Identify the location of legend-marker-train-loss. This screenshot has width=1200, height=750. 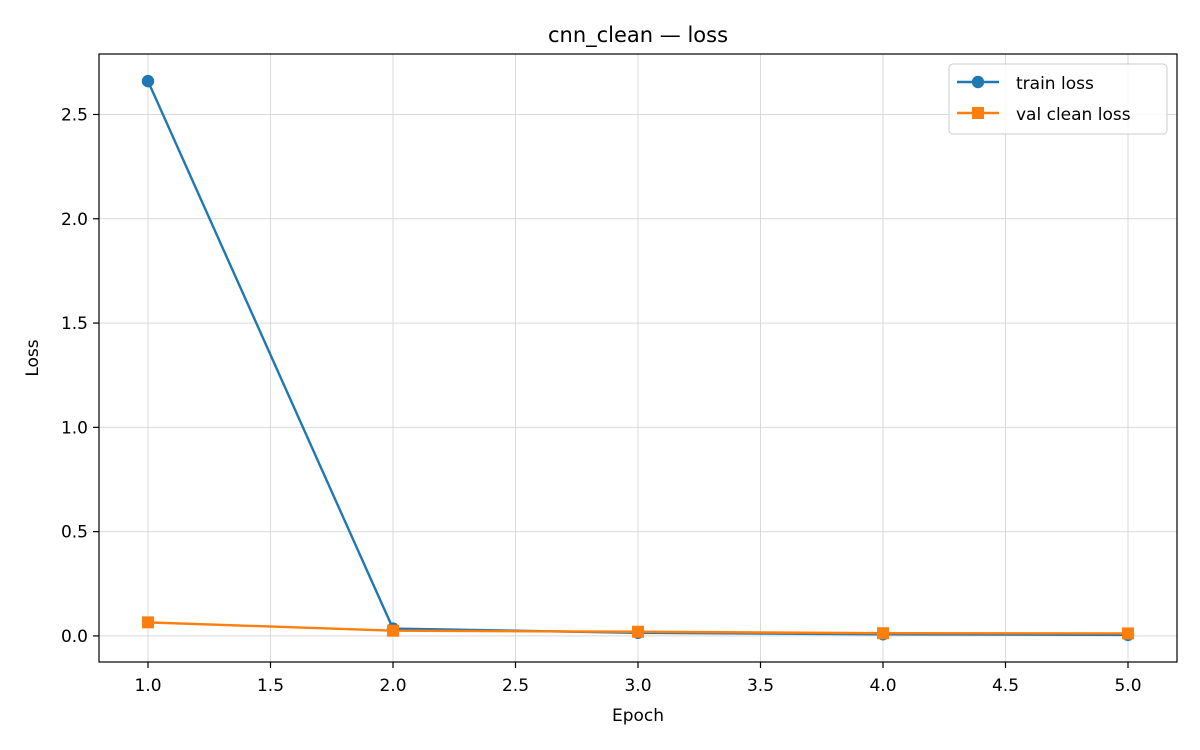
(978, 82).